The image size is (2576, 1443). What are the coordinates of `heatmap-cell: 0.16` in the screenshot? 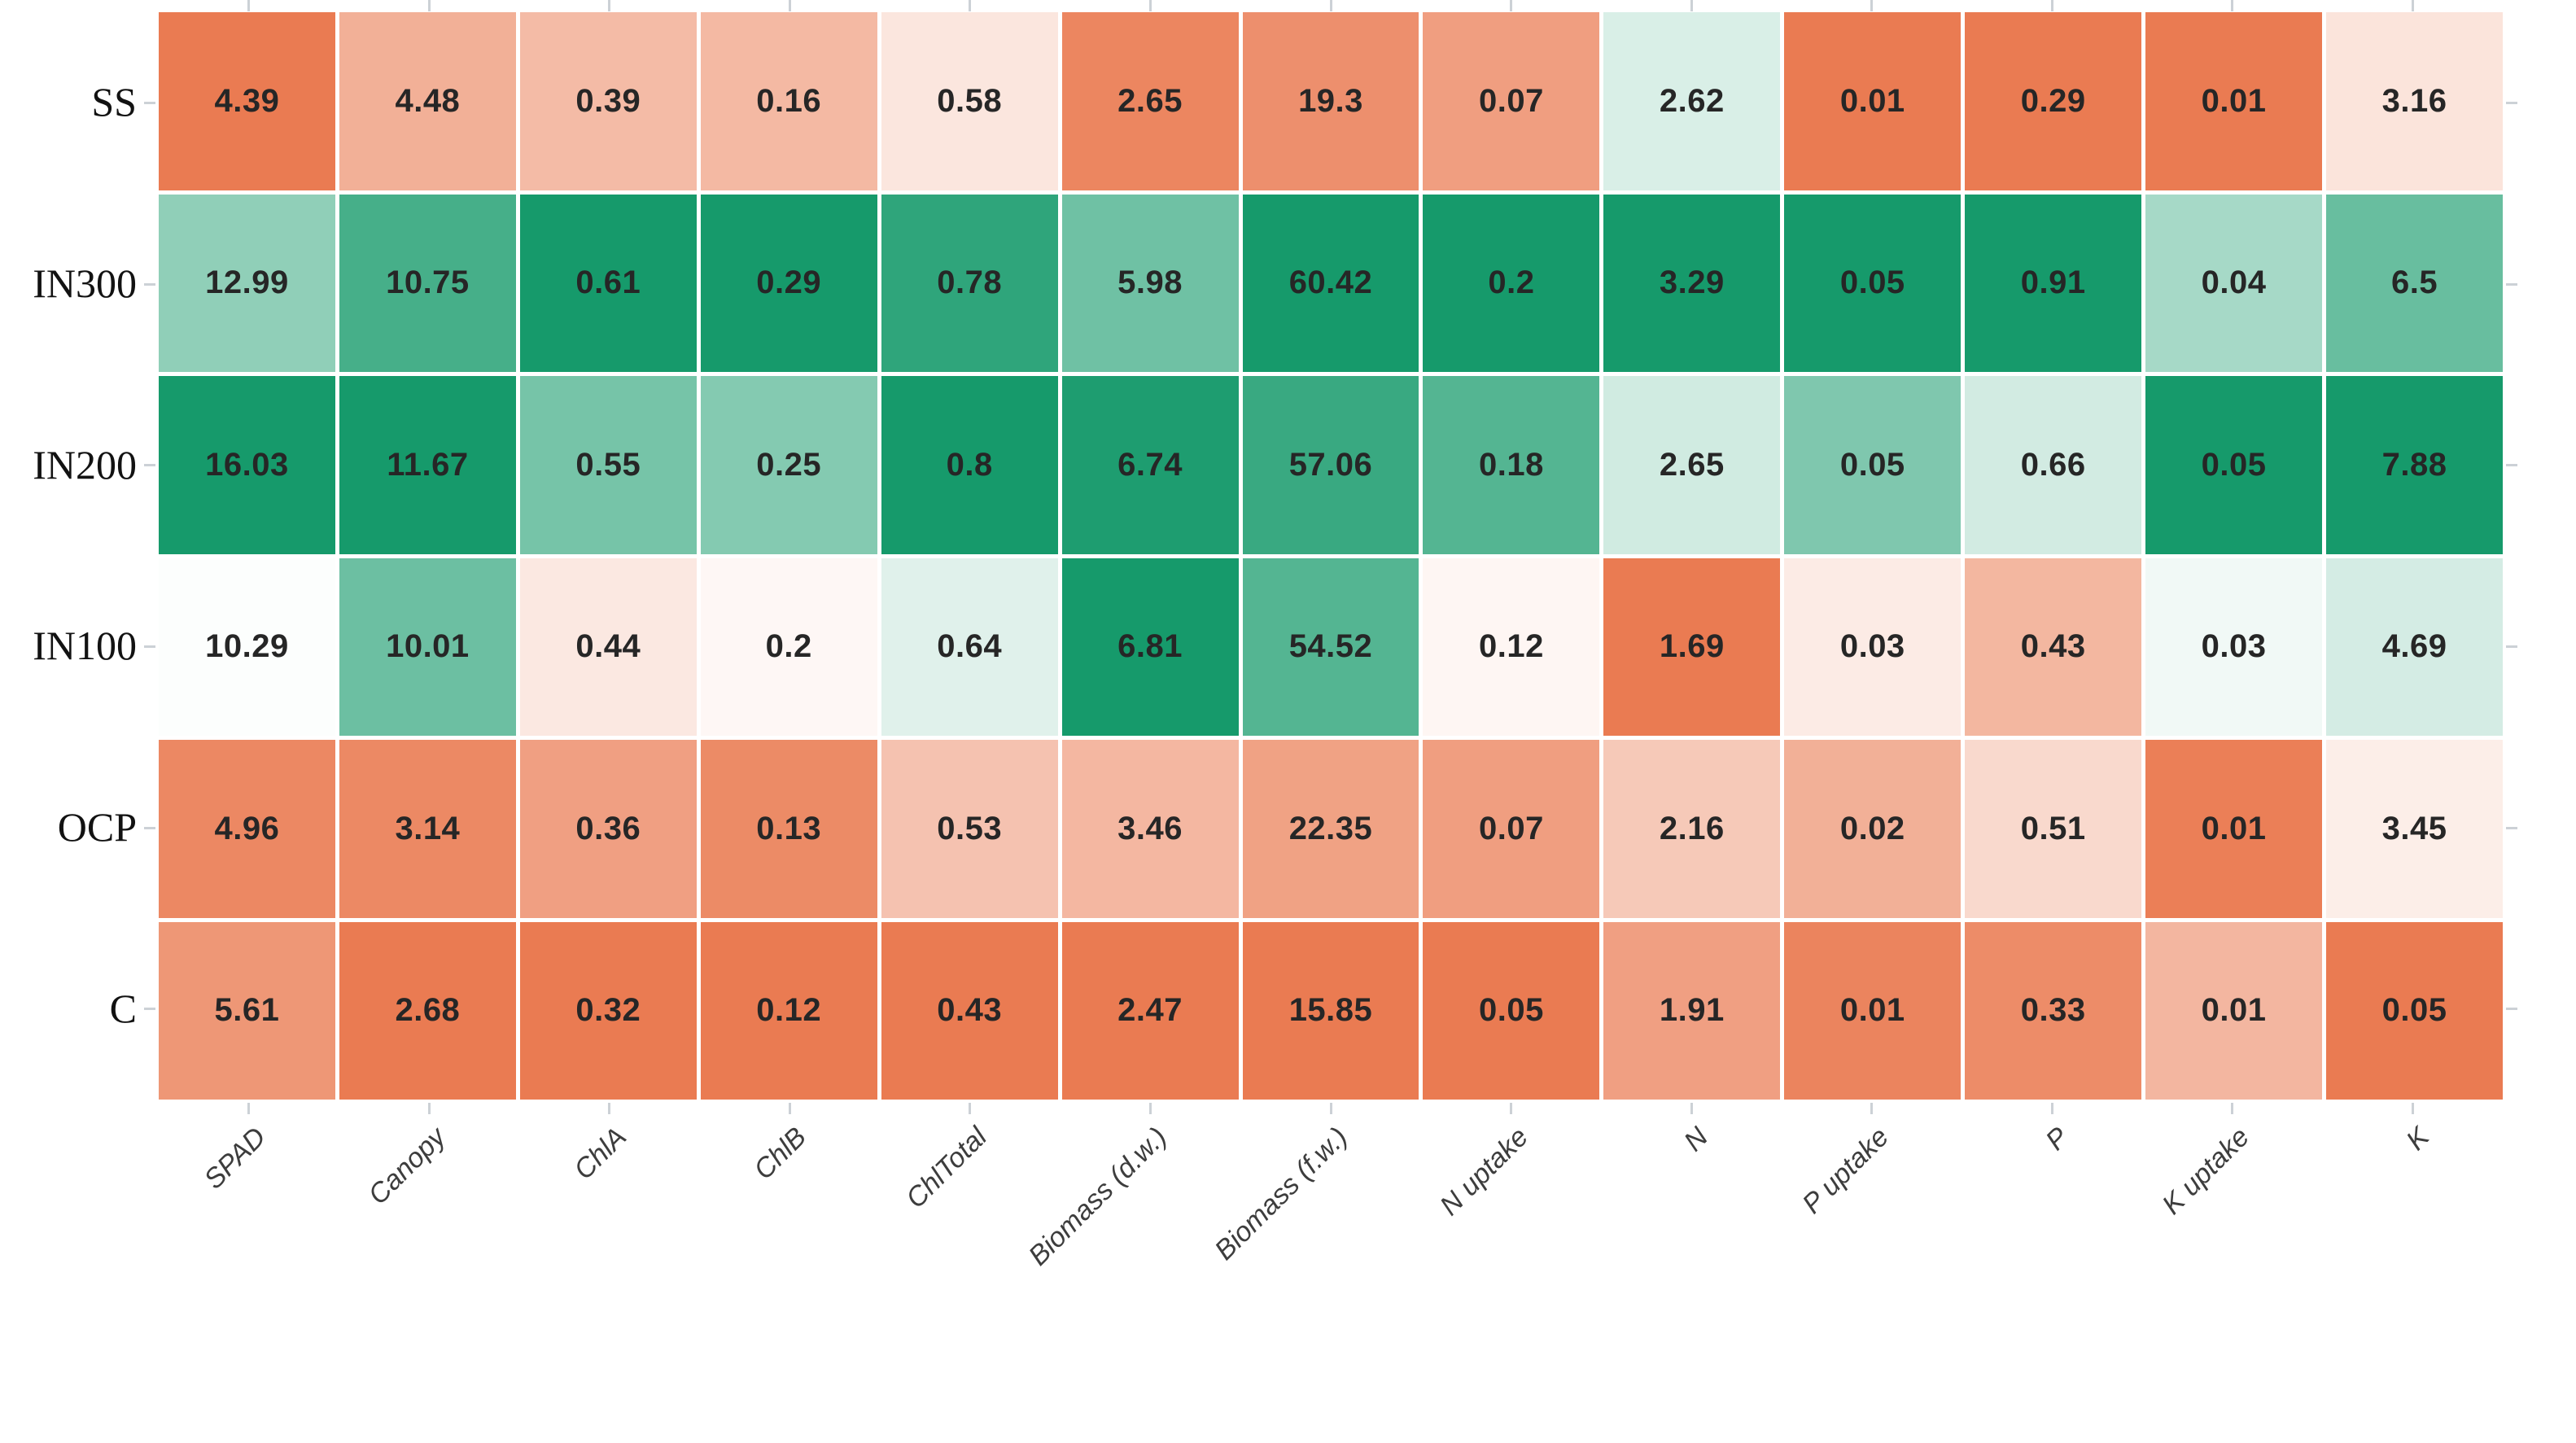 It's located at (788, 101).